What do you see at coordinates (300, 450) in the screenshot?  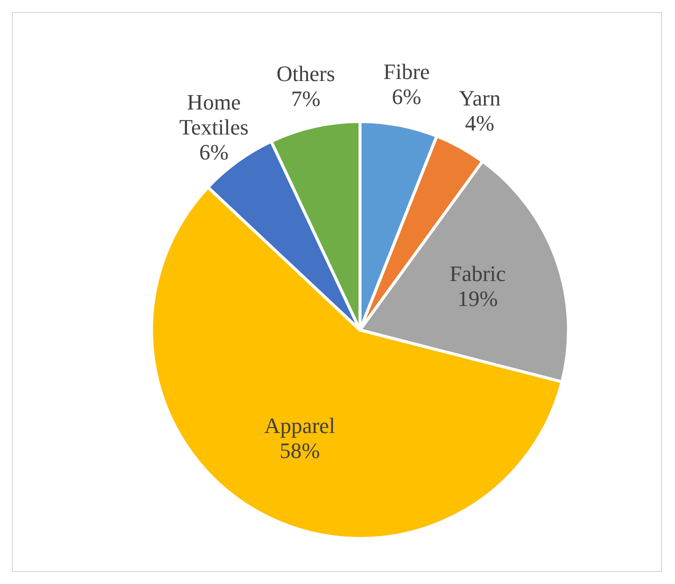 I see `data-label: 58%` at bounding box center [300, 450].